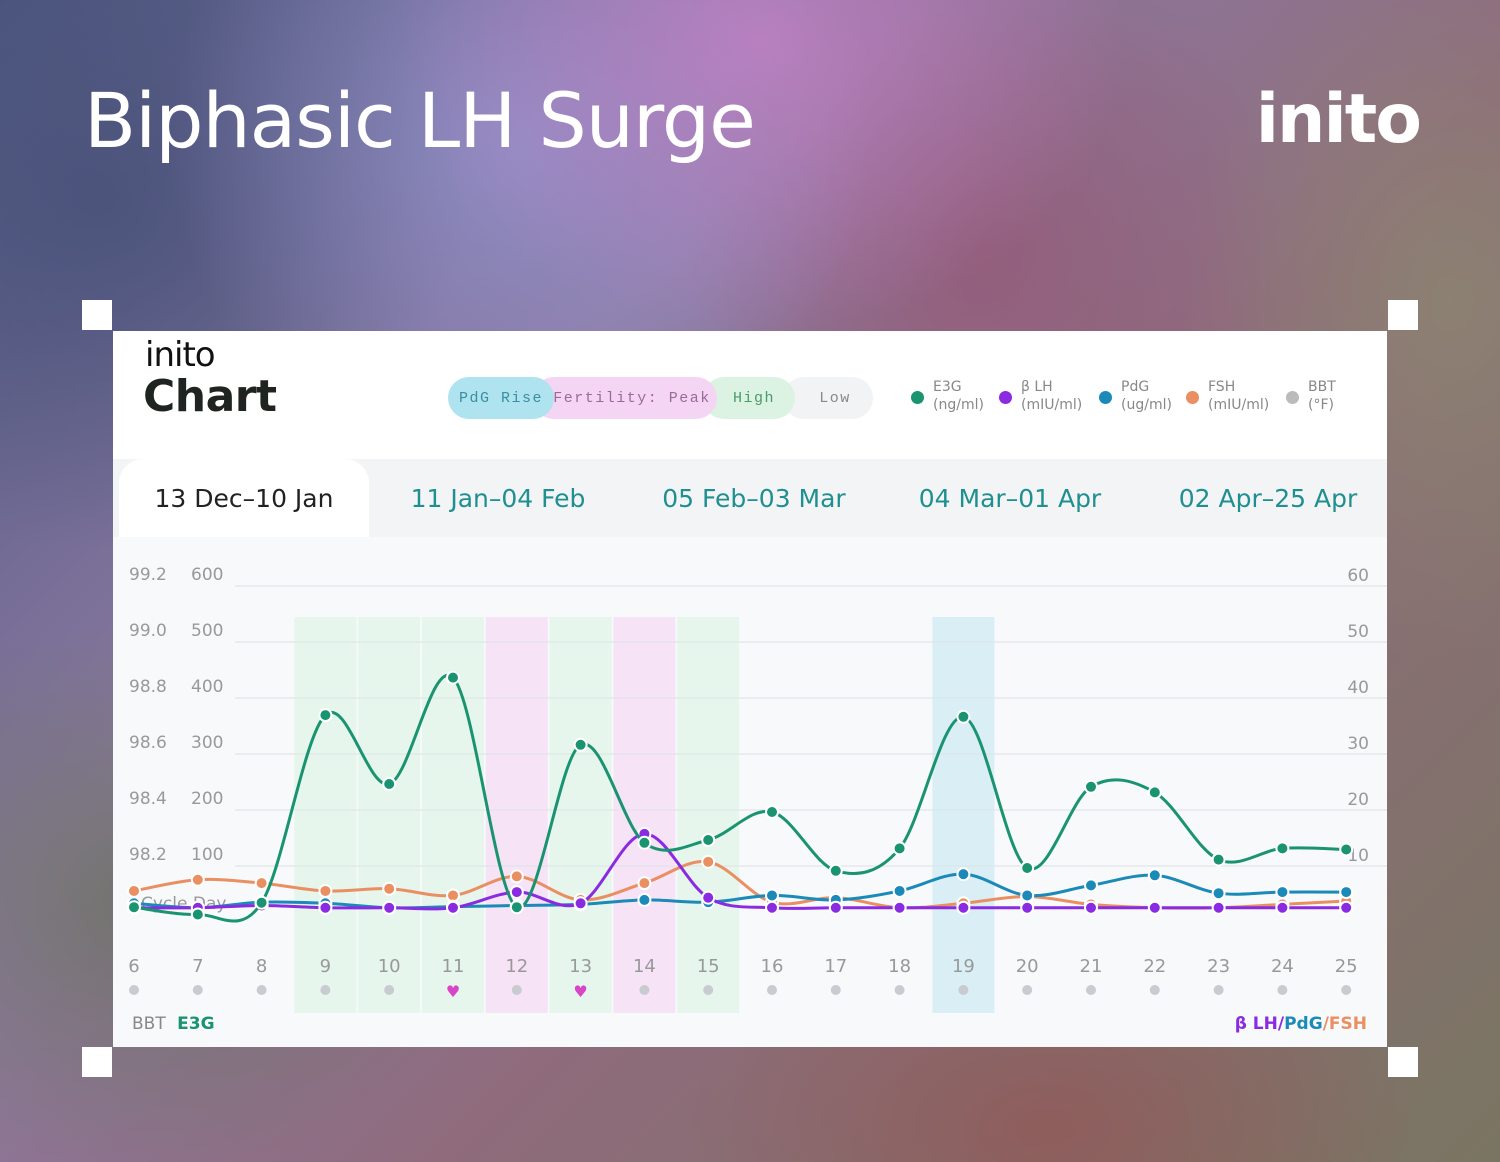 The width and height of the screenshot is (1500, 1162). What do you see at coordinates (261, 966) in the screenshot?
I see `x-tick-day-8: 8` at bounding box center [261, 966].